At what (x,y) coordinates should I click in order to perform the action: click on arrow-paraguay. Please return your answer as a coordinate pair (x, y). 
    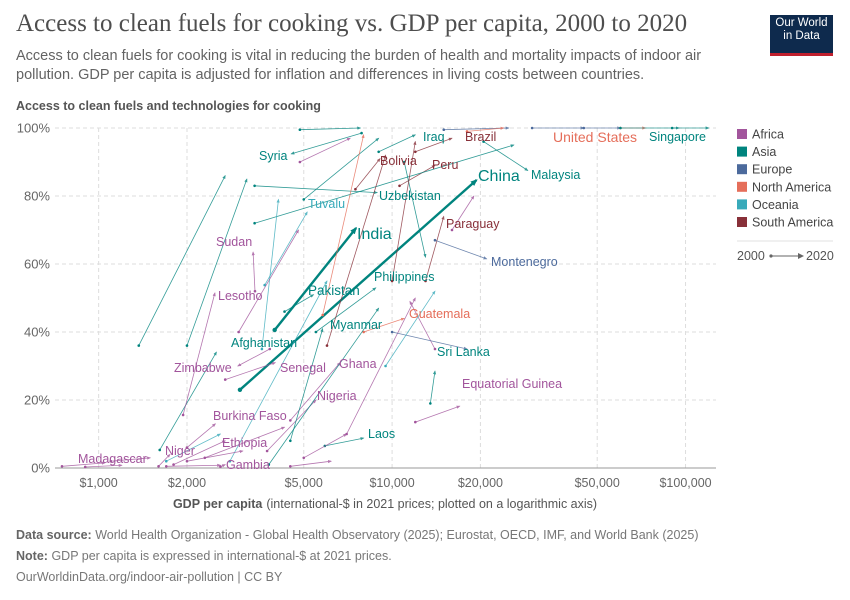
    Looking at the image, I should click on (434, 249).